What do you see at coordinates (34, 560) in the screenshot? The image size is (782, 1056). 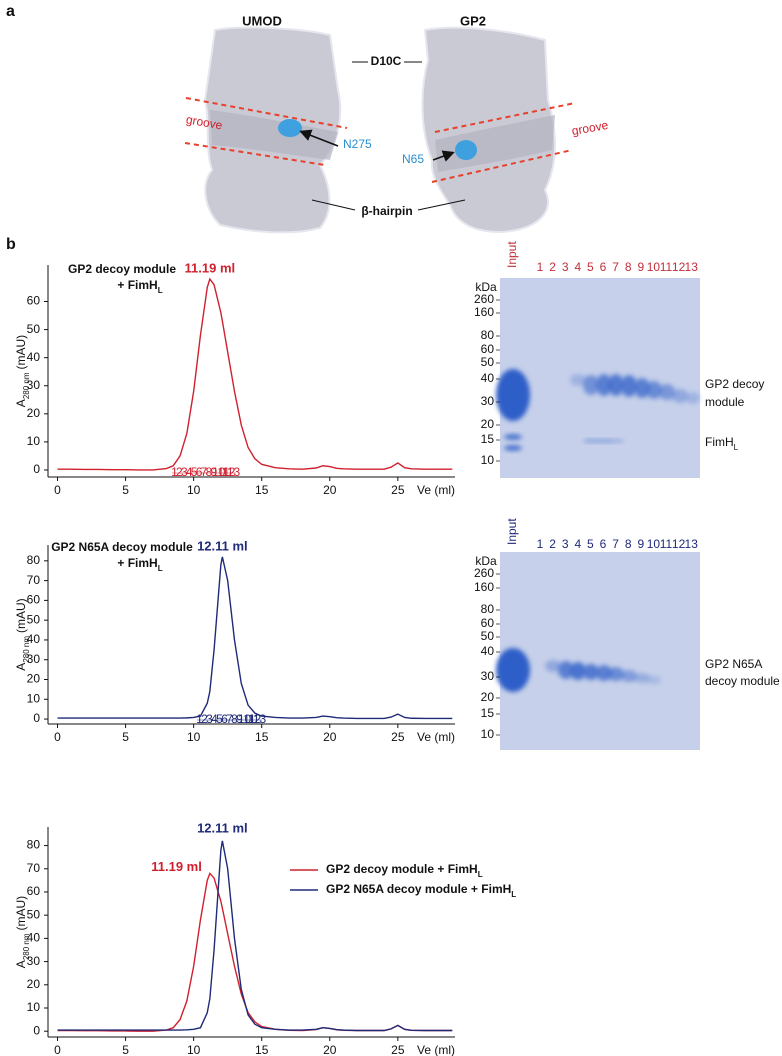 I see `y-tick-label: 80` at bounding box center [34, 560].